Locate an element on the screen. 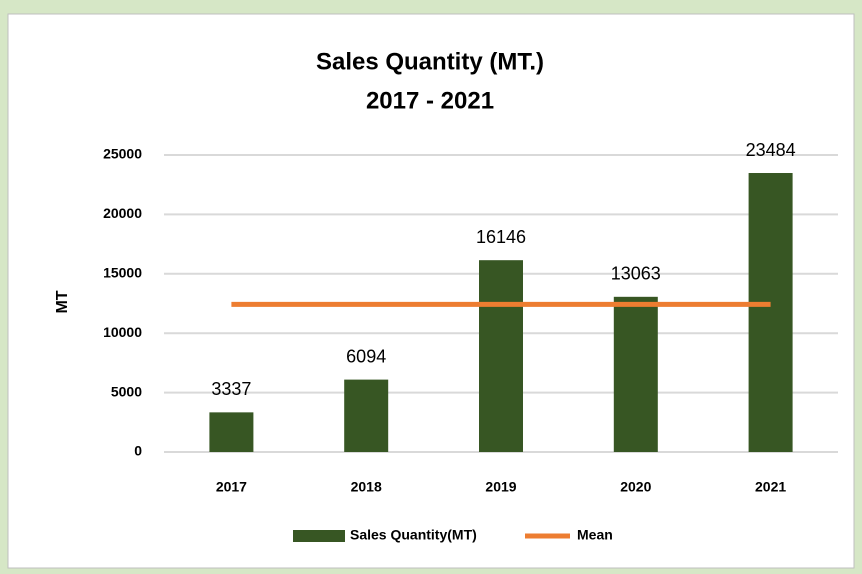  data-label: 6094 is located at coordinates (366, 356).